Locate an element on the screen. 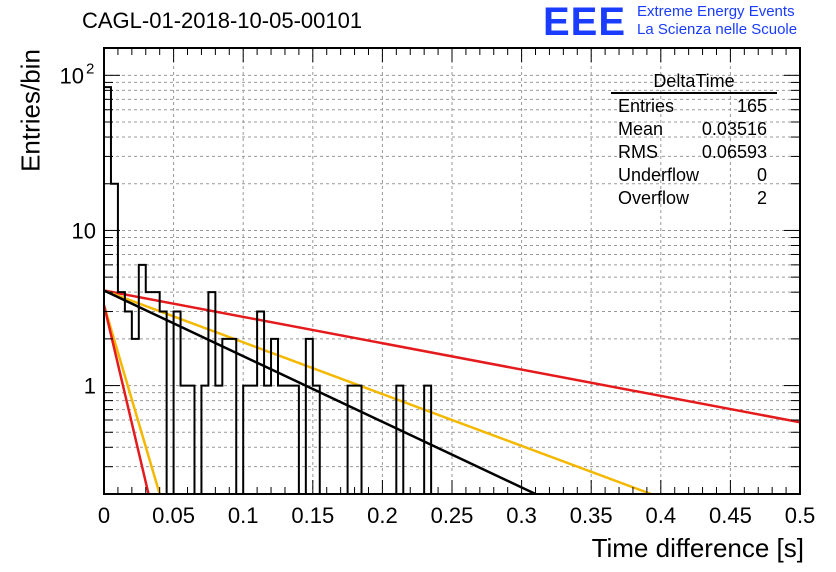 This screenshot has height=572, width=836. stats-row: Mean 0.03516 is located at coordinates (694, 129).